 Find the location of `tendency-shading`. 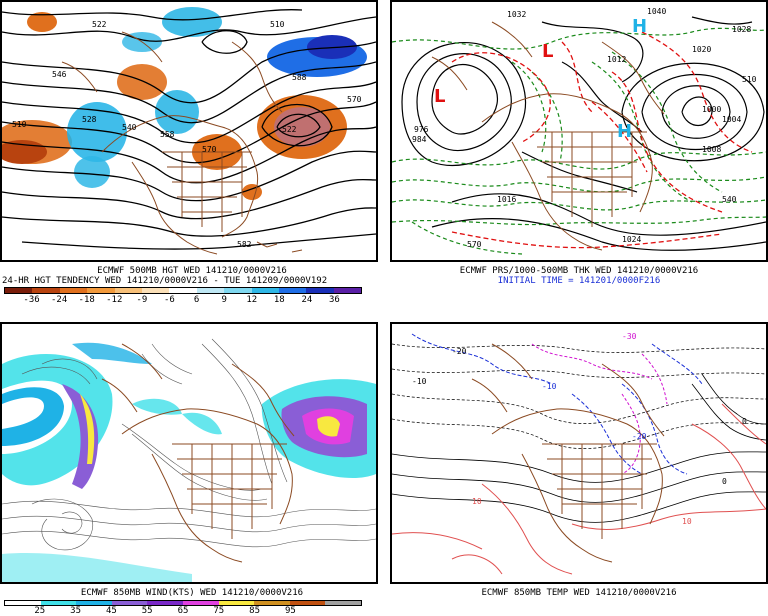

tendency-shading is located at coordinates (184, 103).